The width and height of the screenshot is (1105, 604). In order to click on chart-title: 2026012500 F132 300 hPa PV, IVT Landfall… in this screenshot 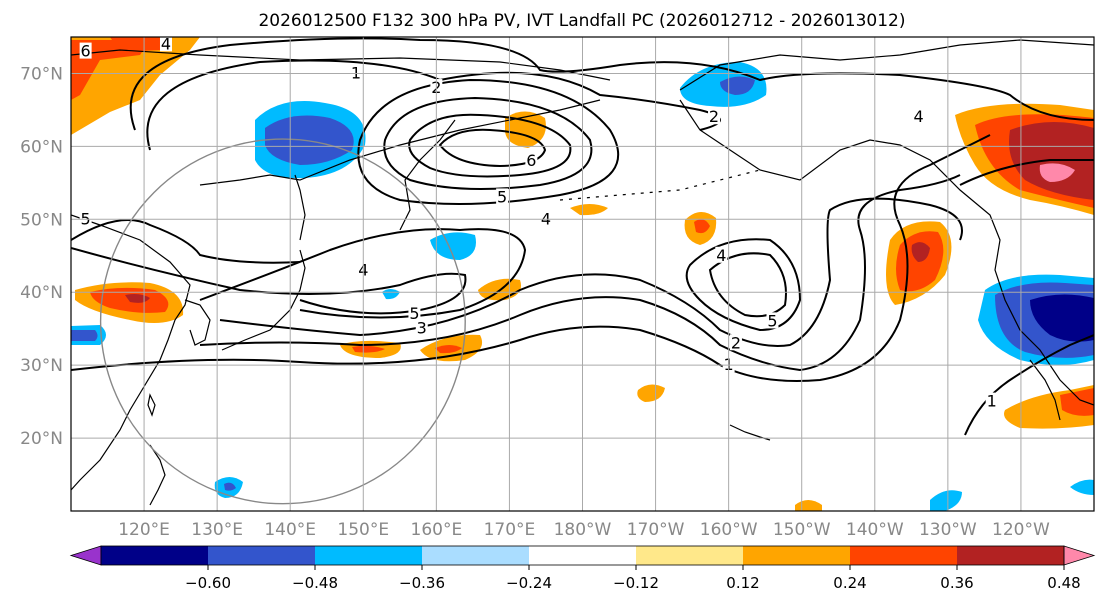, I will do `click(581, 21)`.